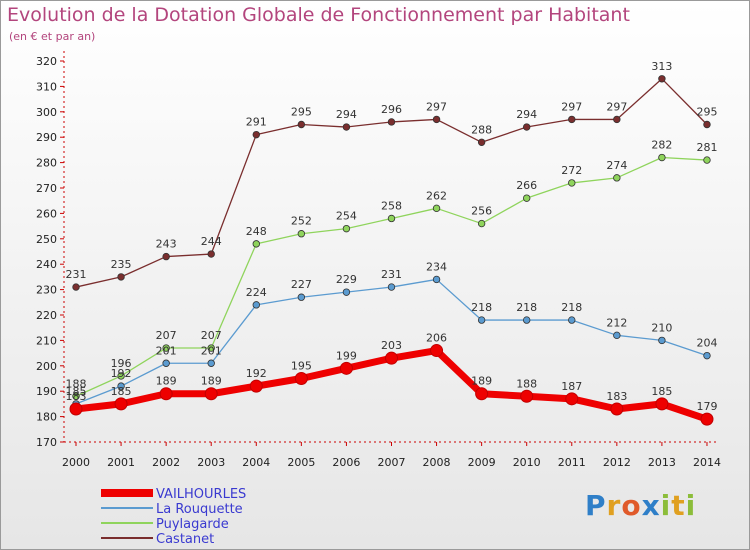 The width and height of the screenshot is (750, 550). I want to click on data-label: 192, so click(256, 373).